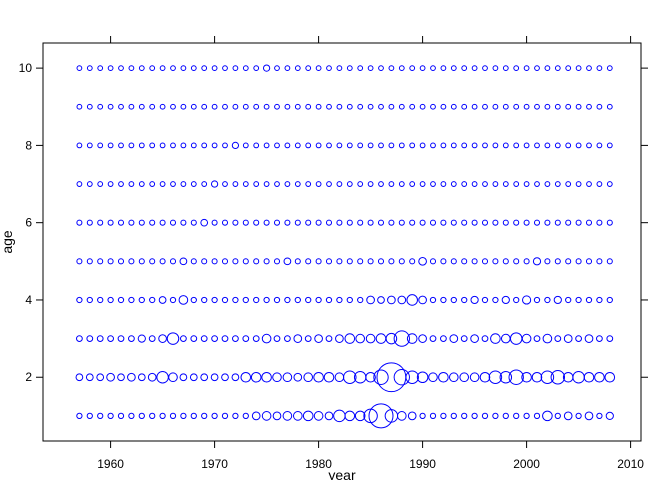  Describe the element at coordinates (630, 464) in the screenshot. I see `x-tick-label: 2010` at that location.